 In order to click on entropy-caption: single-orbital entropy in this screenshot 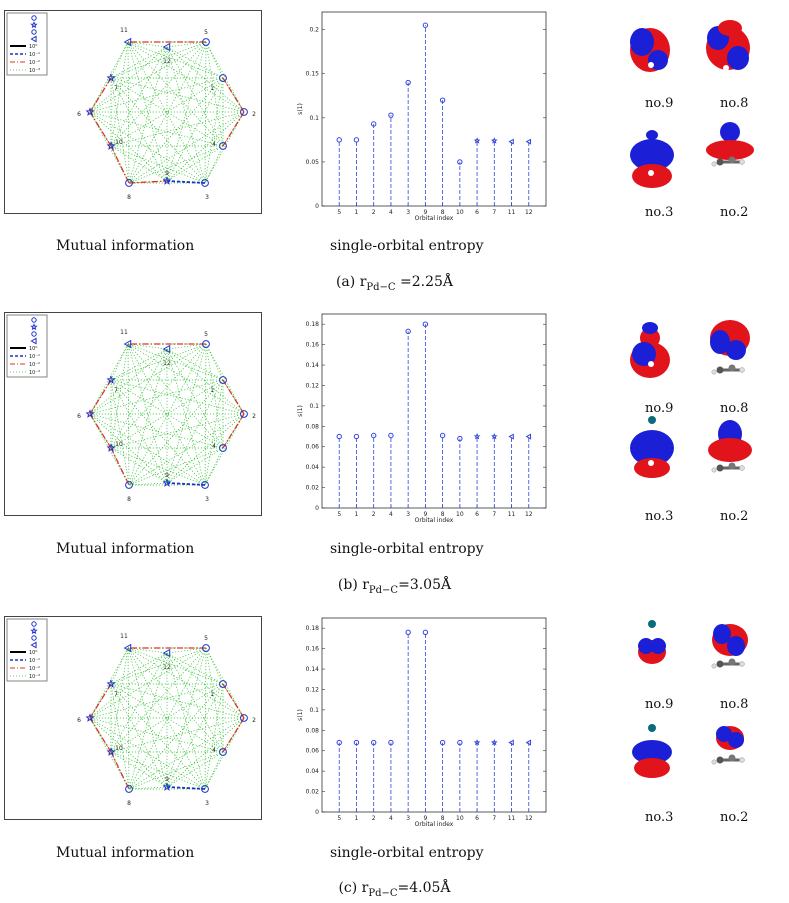, I will do `click(407, 246)`.